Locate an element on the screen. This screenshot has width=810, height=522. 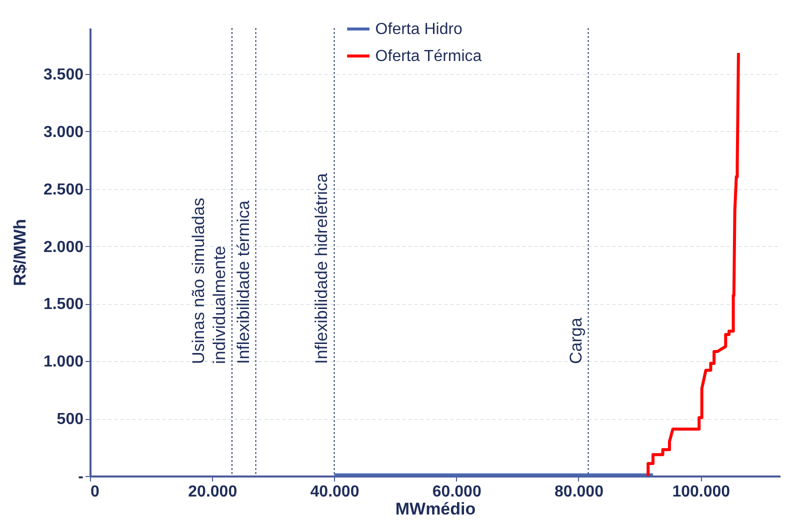
y-tick-label: - is located at coordinates (81, 477).